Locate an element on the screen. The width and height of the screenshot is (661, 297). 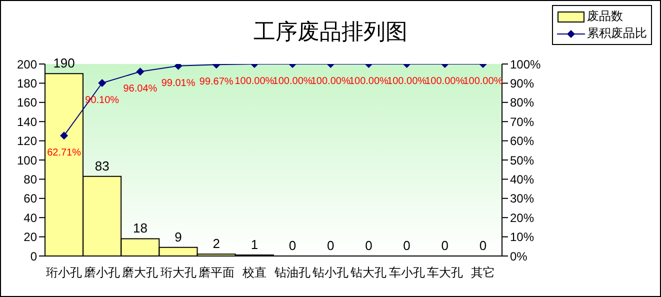
y-tick-label: 40 is located at coordinates (31, 217).